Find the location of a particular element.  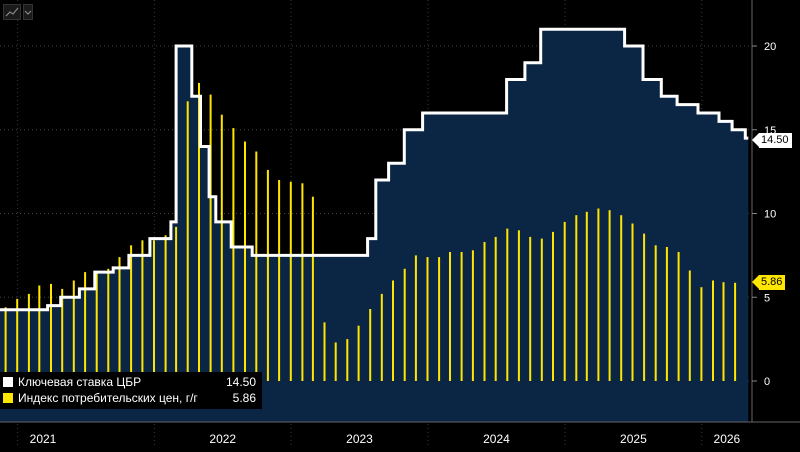

x-tick-label-year: 2026 is located at coordinates (727, 439).